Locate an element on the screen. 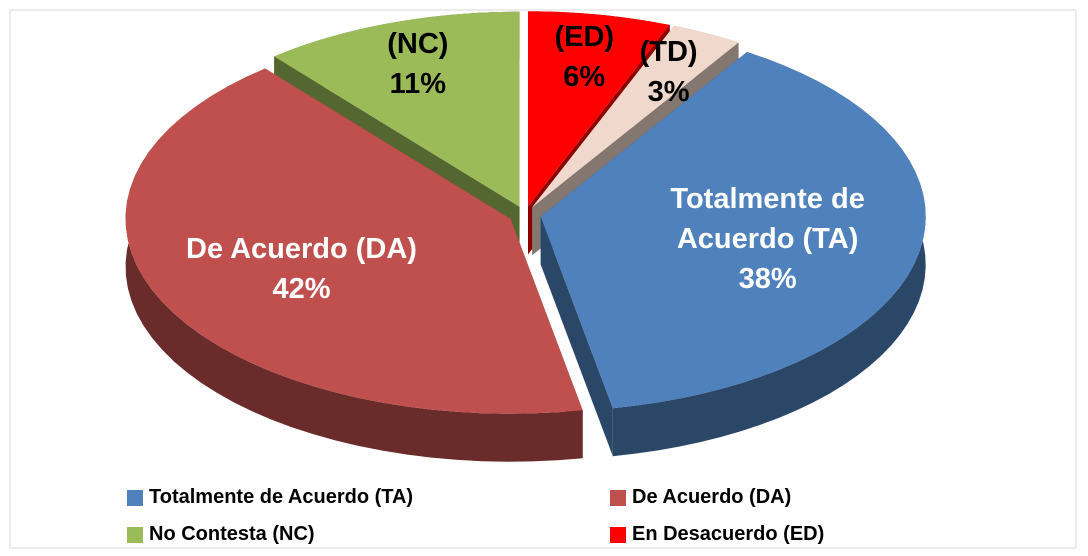 This screenshot has width=1088, height=556. value-label: 42% is located at coordinates (301, 288).